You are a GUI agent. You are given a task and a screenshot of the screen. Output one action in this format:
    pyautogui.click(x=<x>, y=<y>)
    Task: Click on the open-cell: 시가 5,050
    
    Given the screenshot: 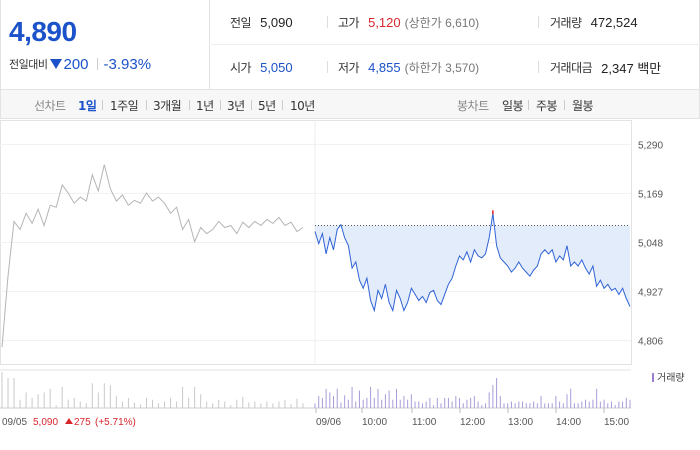 What is the action you would take?
    pyautogui.click(x=261, y=67)
    